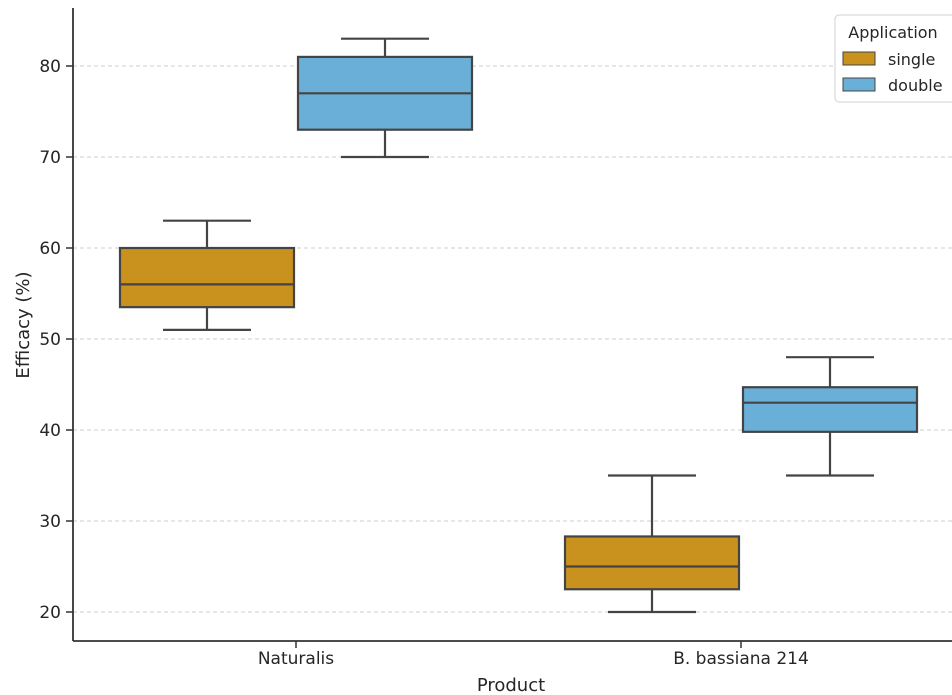  I want to click on legend: Application single double, so click(893, 58).